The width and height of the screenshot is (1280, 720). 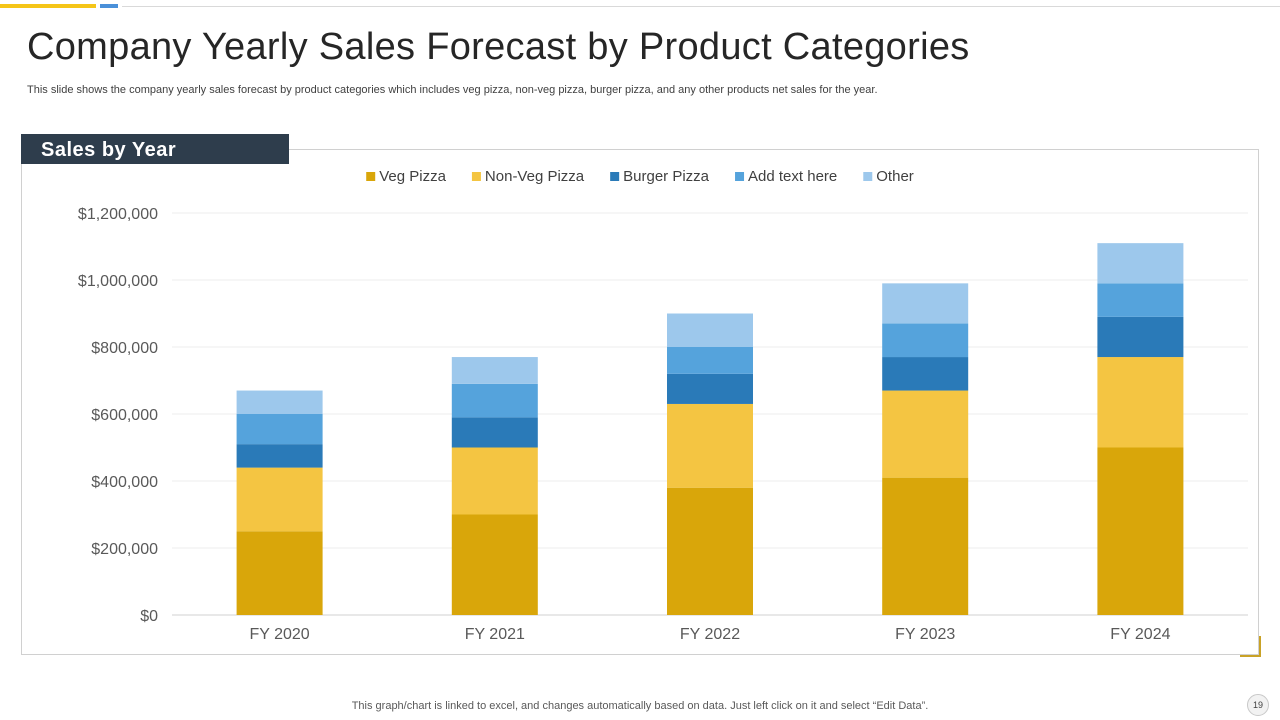 I want to click on x-tick-label: FY 2024, so click(x=1140, y=634).